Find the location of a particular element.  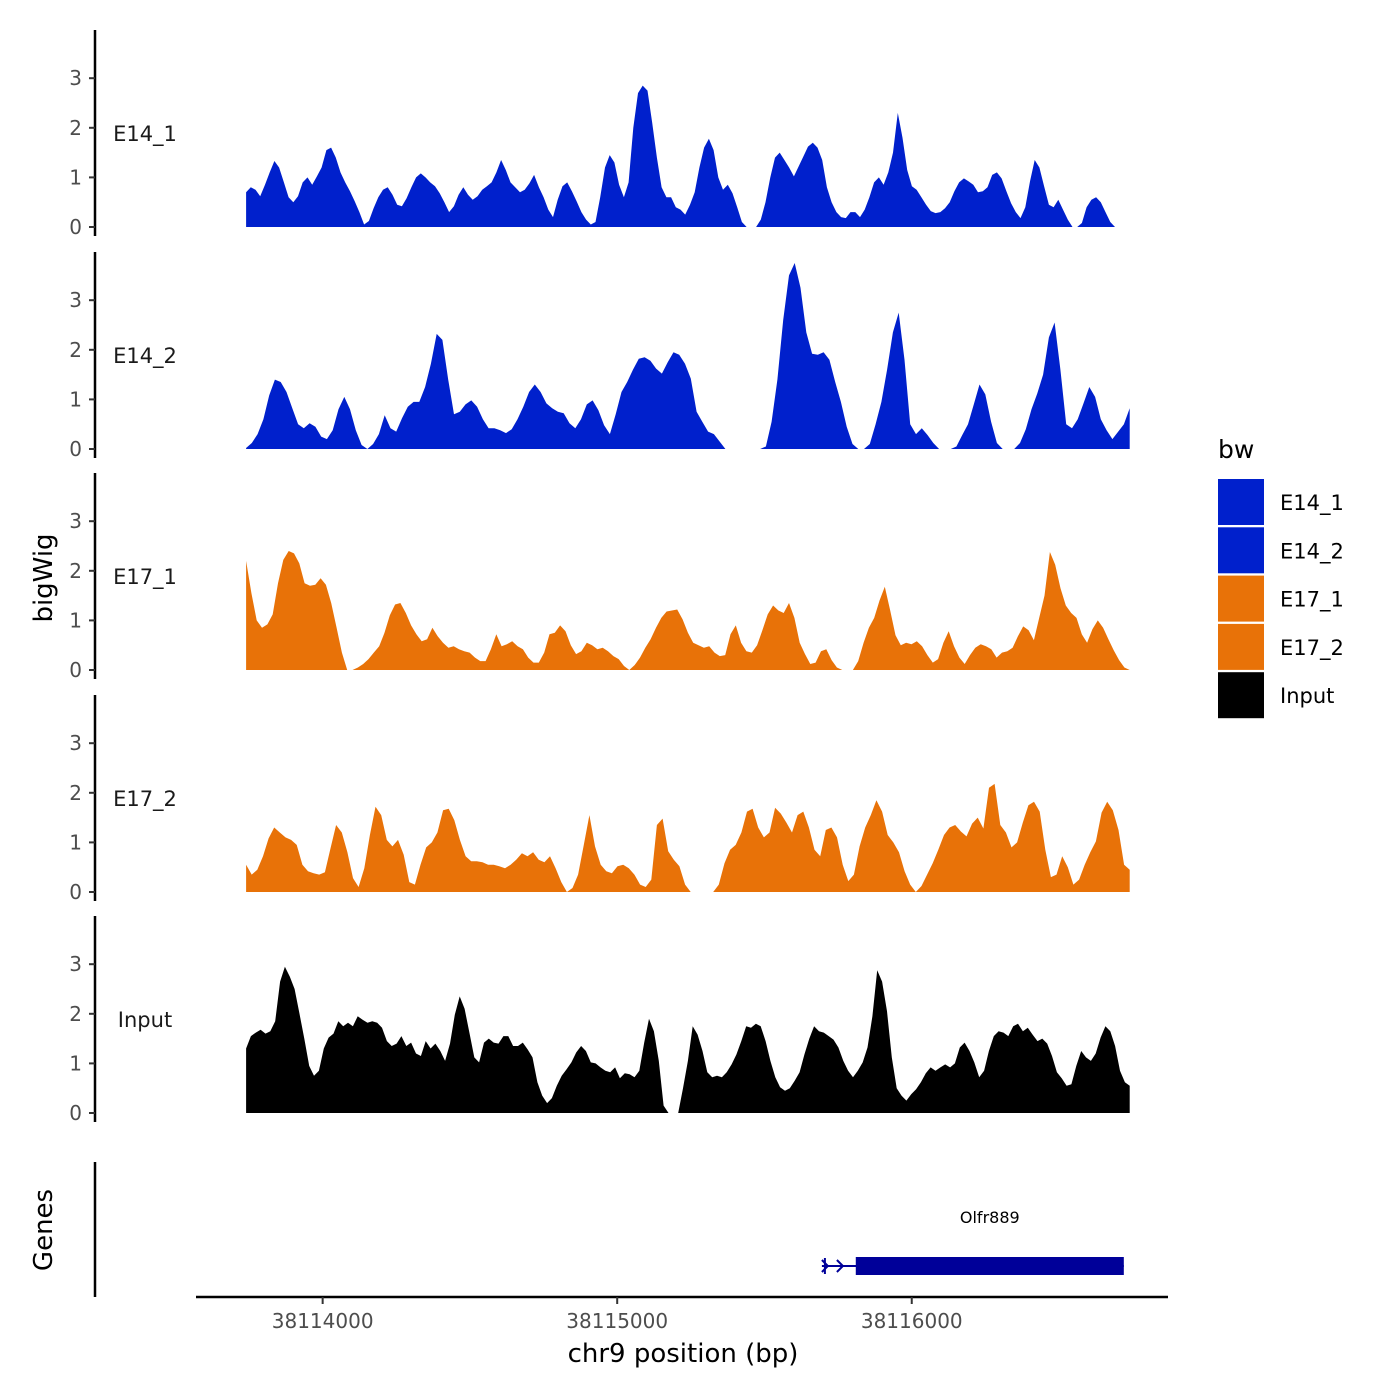

x-tick-label: 38115000 is located at coordinates (617, 1321).